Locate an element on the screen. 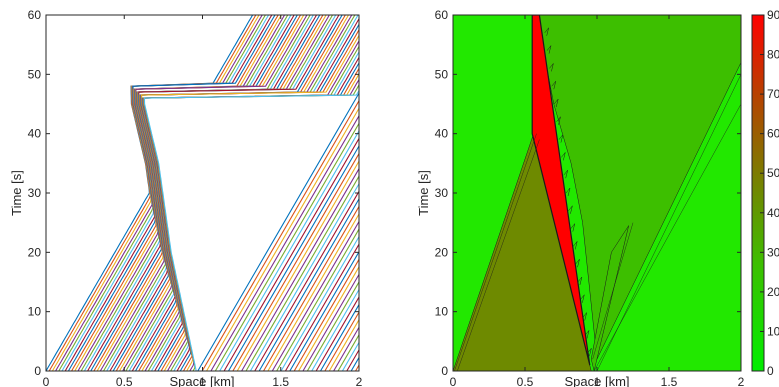 This screenshot has width=779, height=387. colorbar-tick-label: 60 is located at coordinates (773, 134).